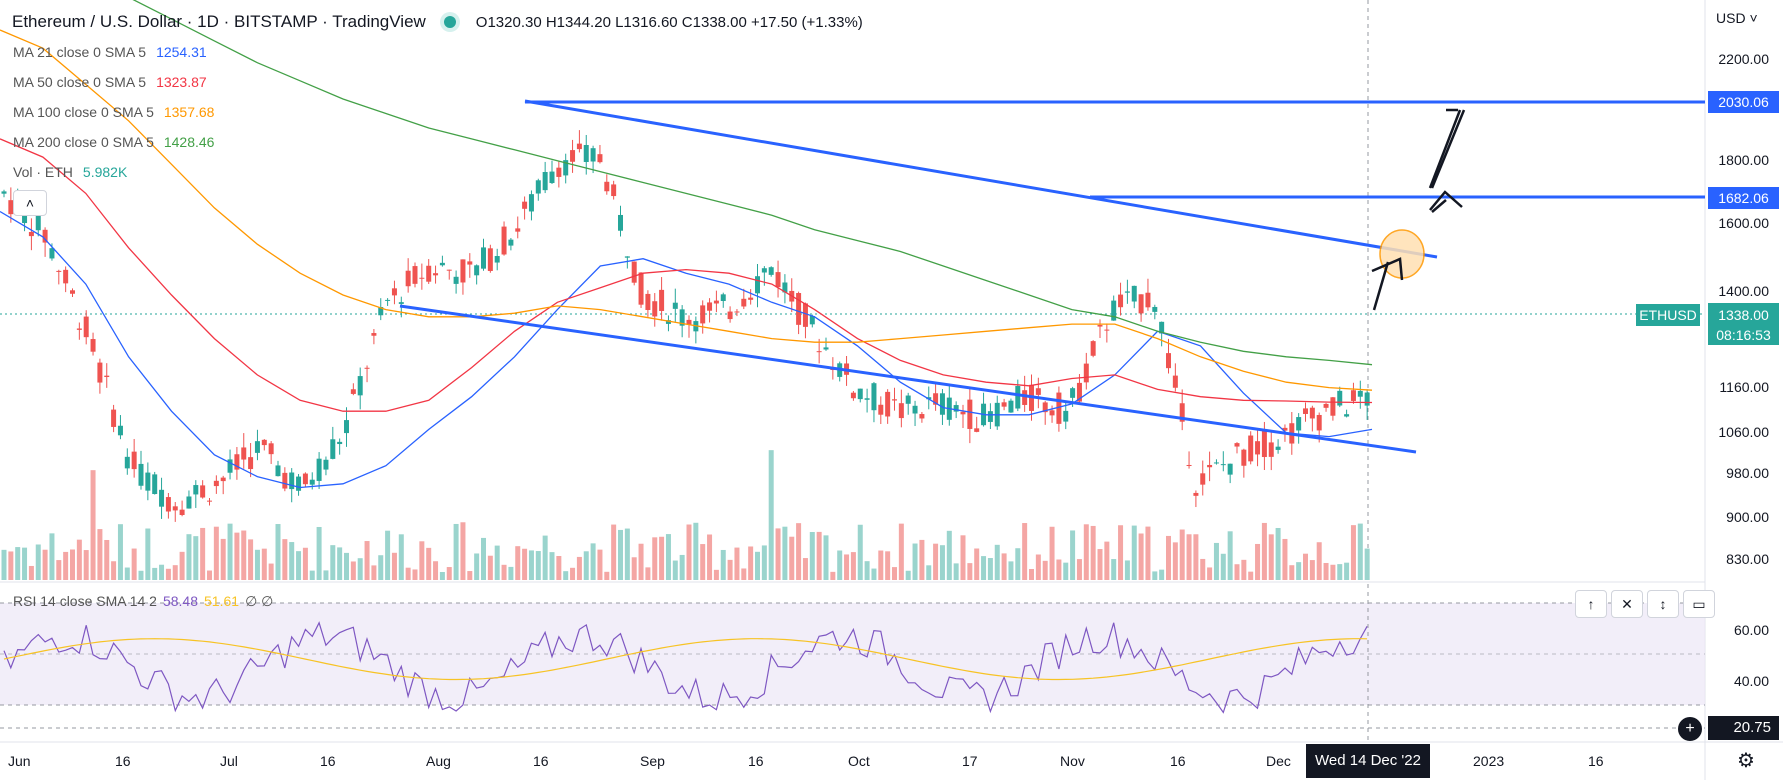  I want to click on collapse-pane-button: ↕, so click(1663, 604).